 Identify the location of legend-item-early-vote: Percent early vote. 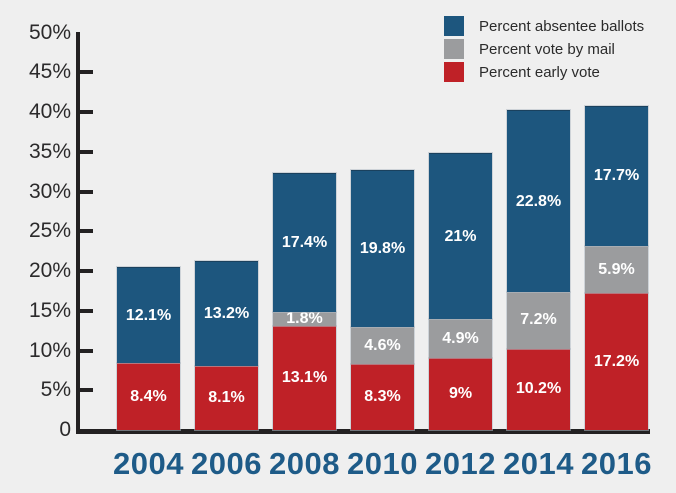
(544, 72).